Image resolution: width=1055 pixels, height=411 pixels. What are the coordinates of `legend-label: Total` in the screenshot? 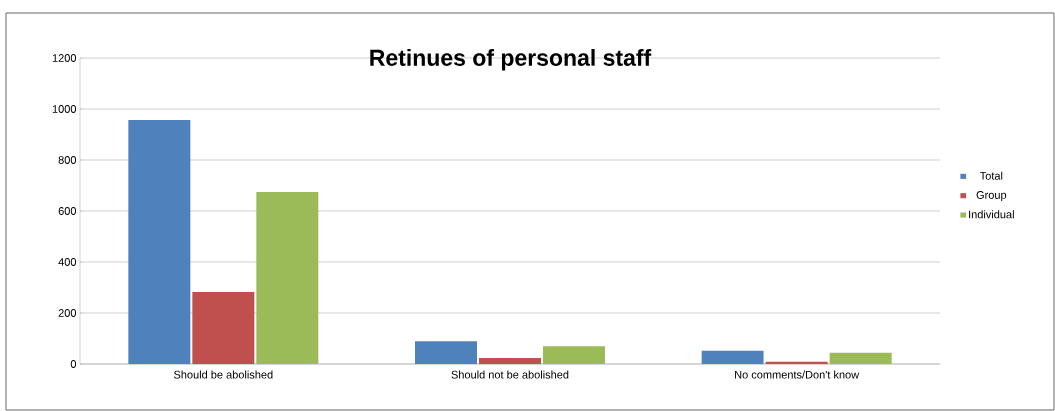 It's located at (991, 175).